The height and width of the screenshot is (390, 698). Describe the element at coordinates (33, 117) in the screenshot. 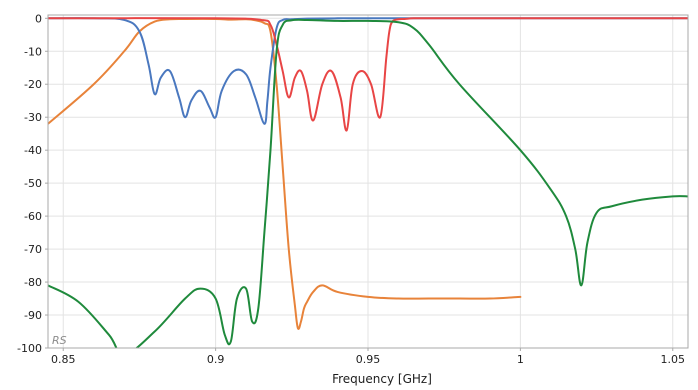

I see `y-tick-label: -30` at that location.